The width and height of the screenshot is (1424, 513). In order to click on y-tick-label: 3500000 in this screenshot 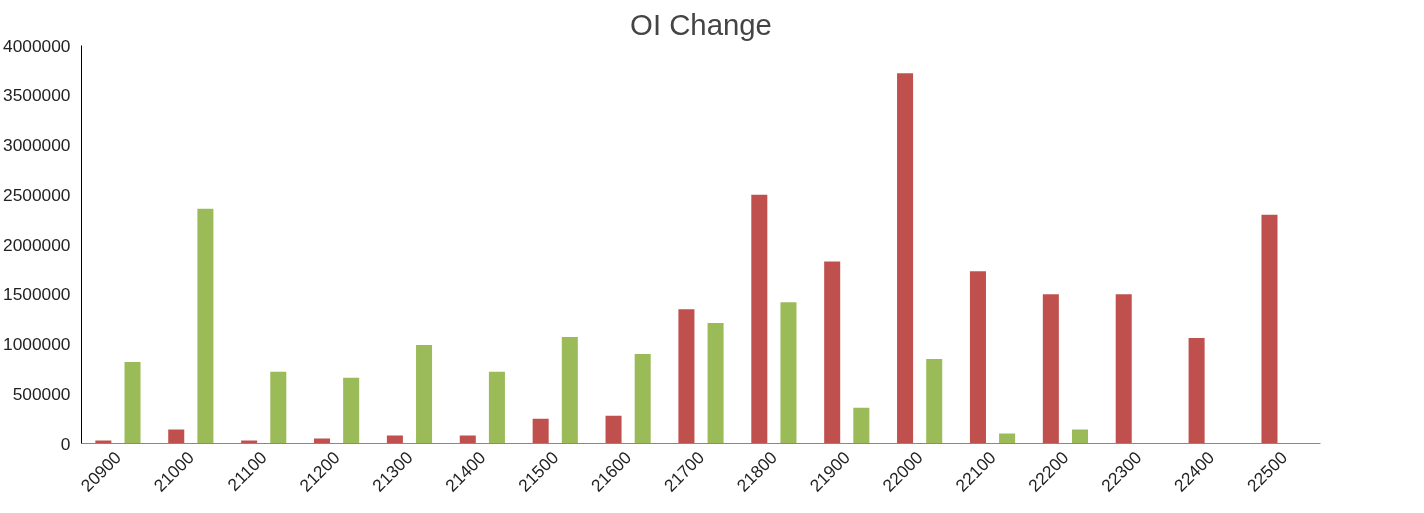, I will do `click(37, 95)`.